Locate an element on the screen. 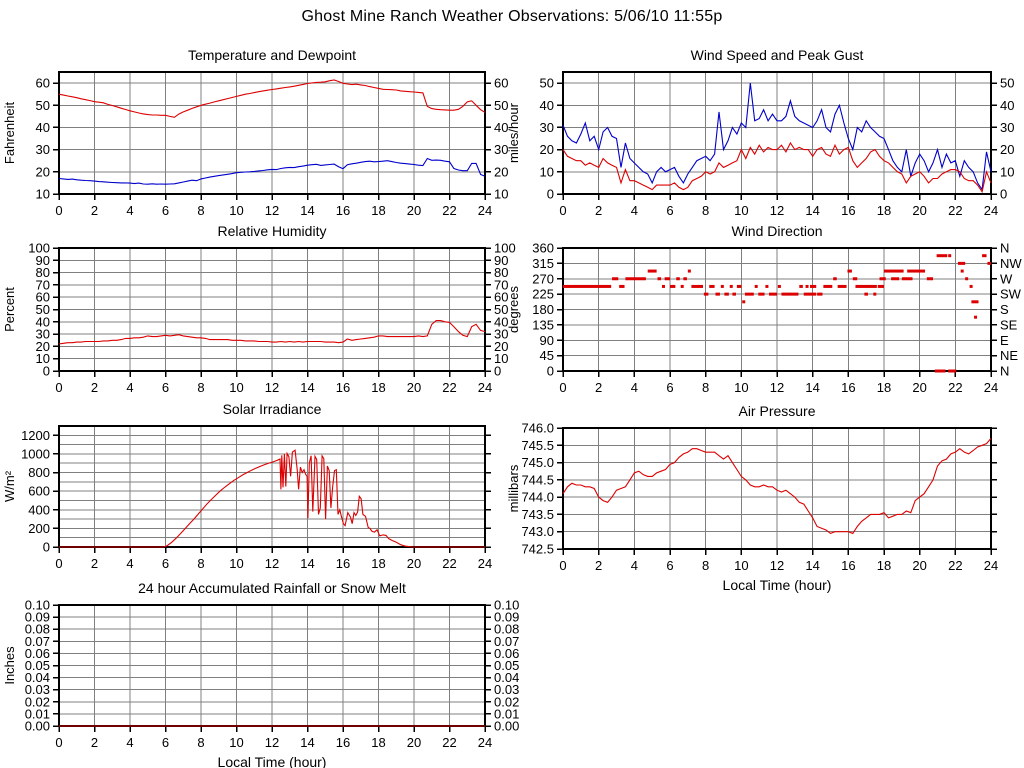  x-tick-label: 20 is located at coordinates (919, 210).